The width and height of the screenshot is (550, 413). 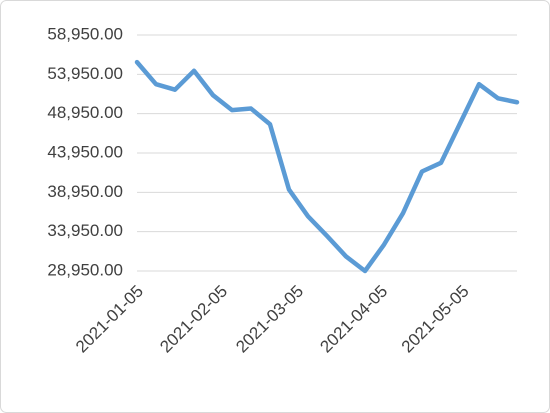 I want to click on y-tick-label: 33,950.00, so click(x=85, y=230).